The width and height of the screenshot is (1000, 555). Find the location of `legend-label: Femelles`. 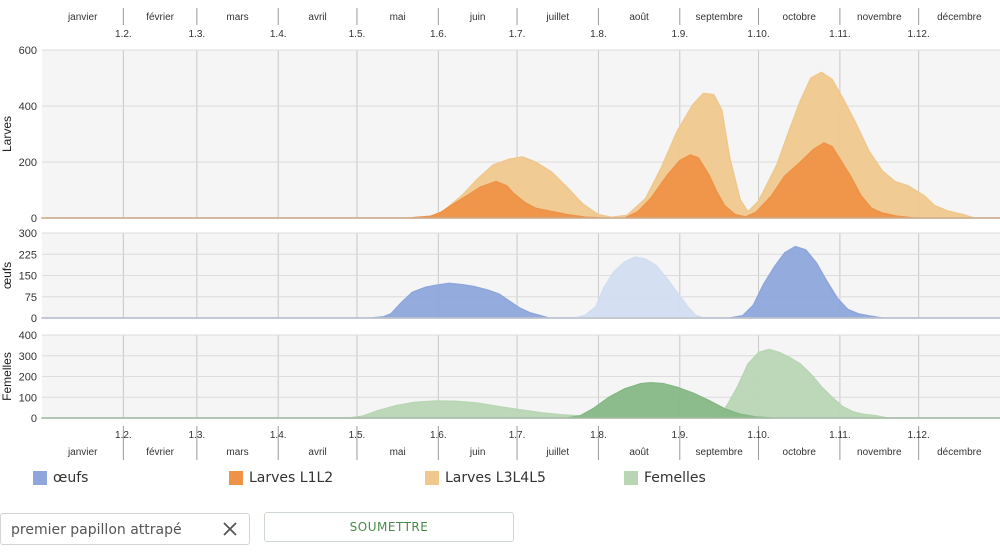

legend-label: Femelles is located at coordinates (675, 478).